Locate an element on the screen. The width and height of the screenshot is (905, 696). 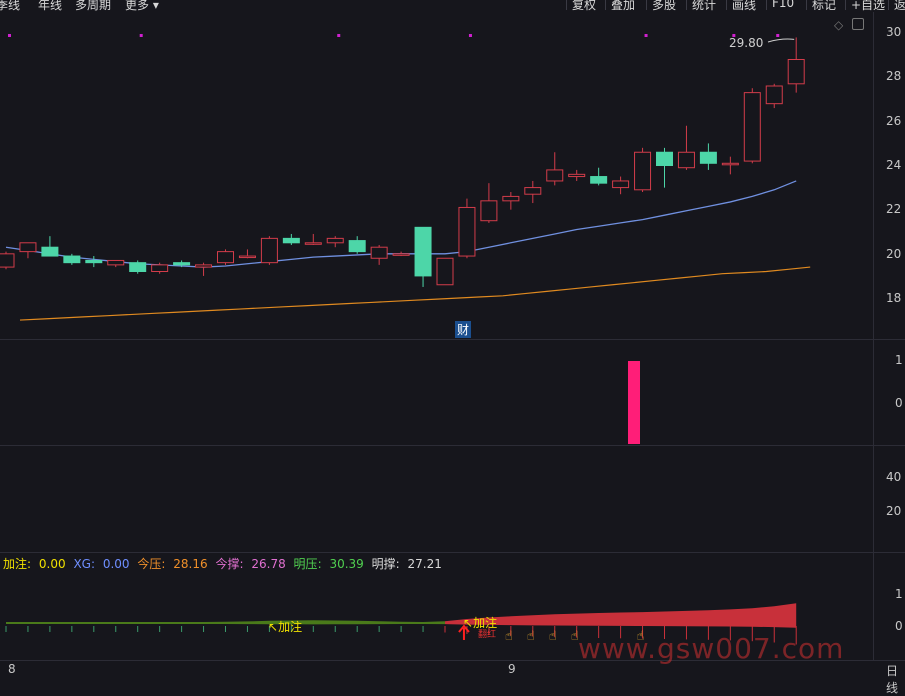
legend-key: XG is located at coordinates (82, 564).